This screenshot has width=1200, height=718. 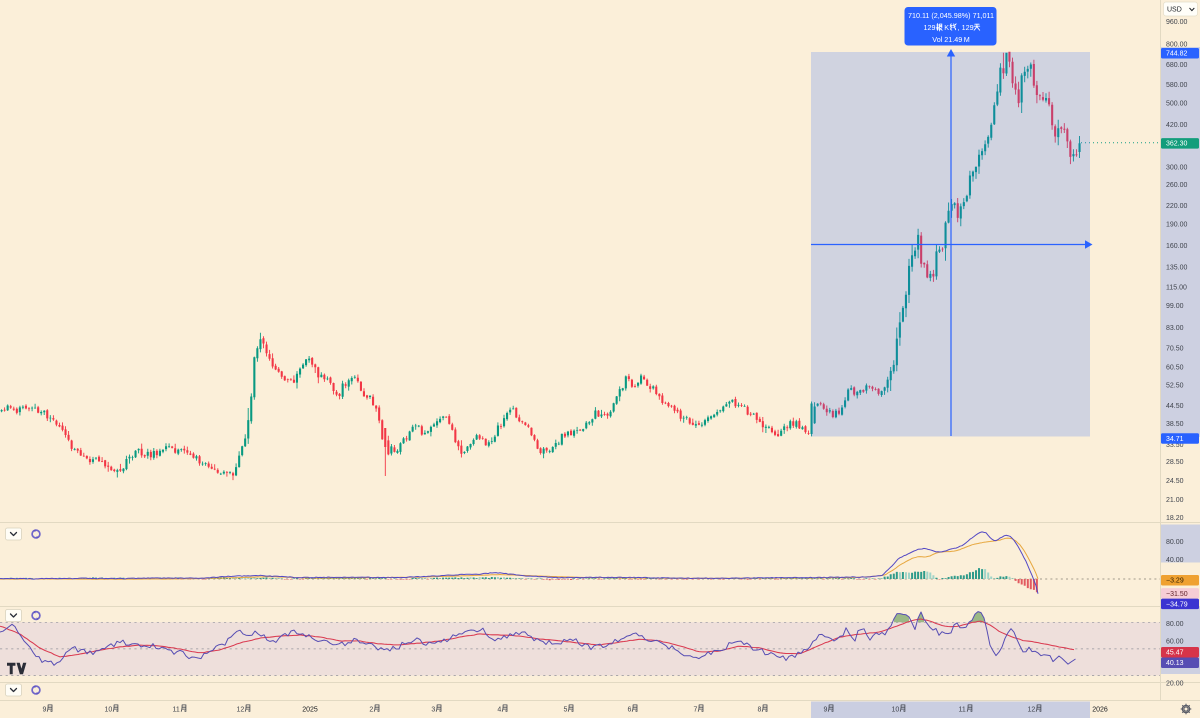 What do you see at coordinates (1177, 206) in the screenshot?
I see `svg-text: 220.00` at bounding box center [1177, 206].